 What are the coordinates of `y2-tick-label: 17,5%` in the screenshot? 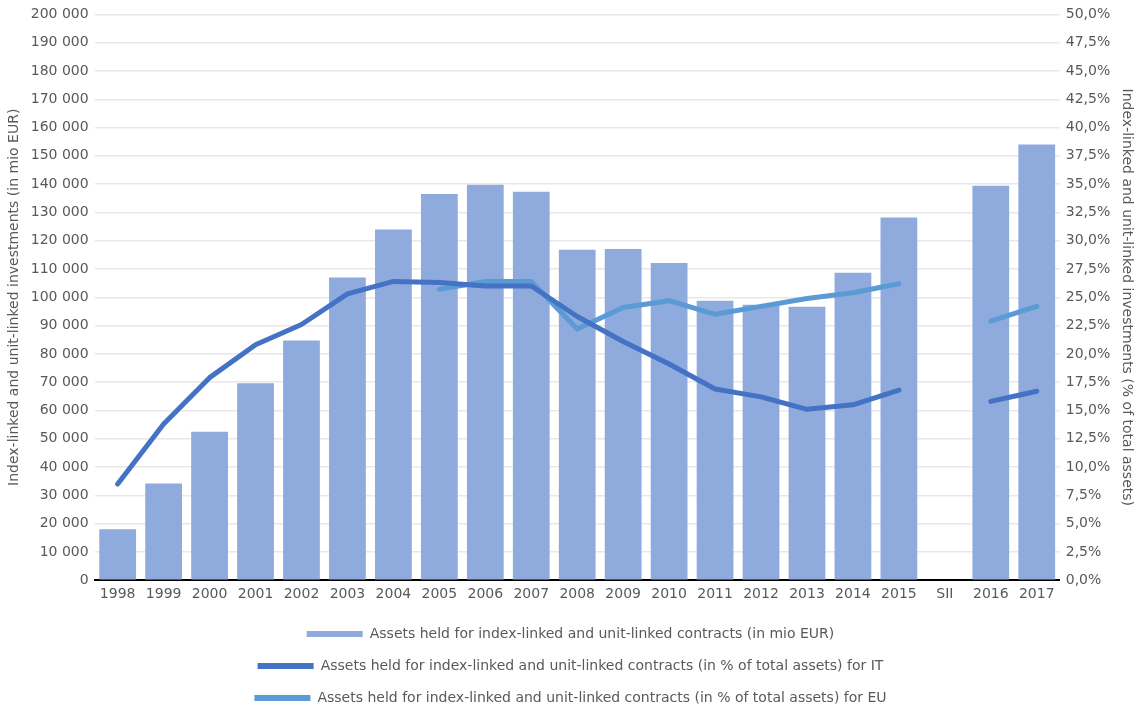 It's located at (1088, 380).